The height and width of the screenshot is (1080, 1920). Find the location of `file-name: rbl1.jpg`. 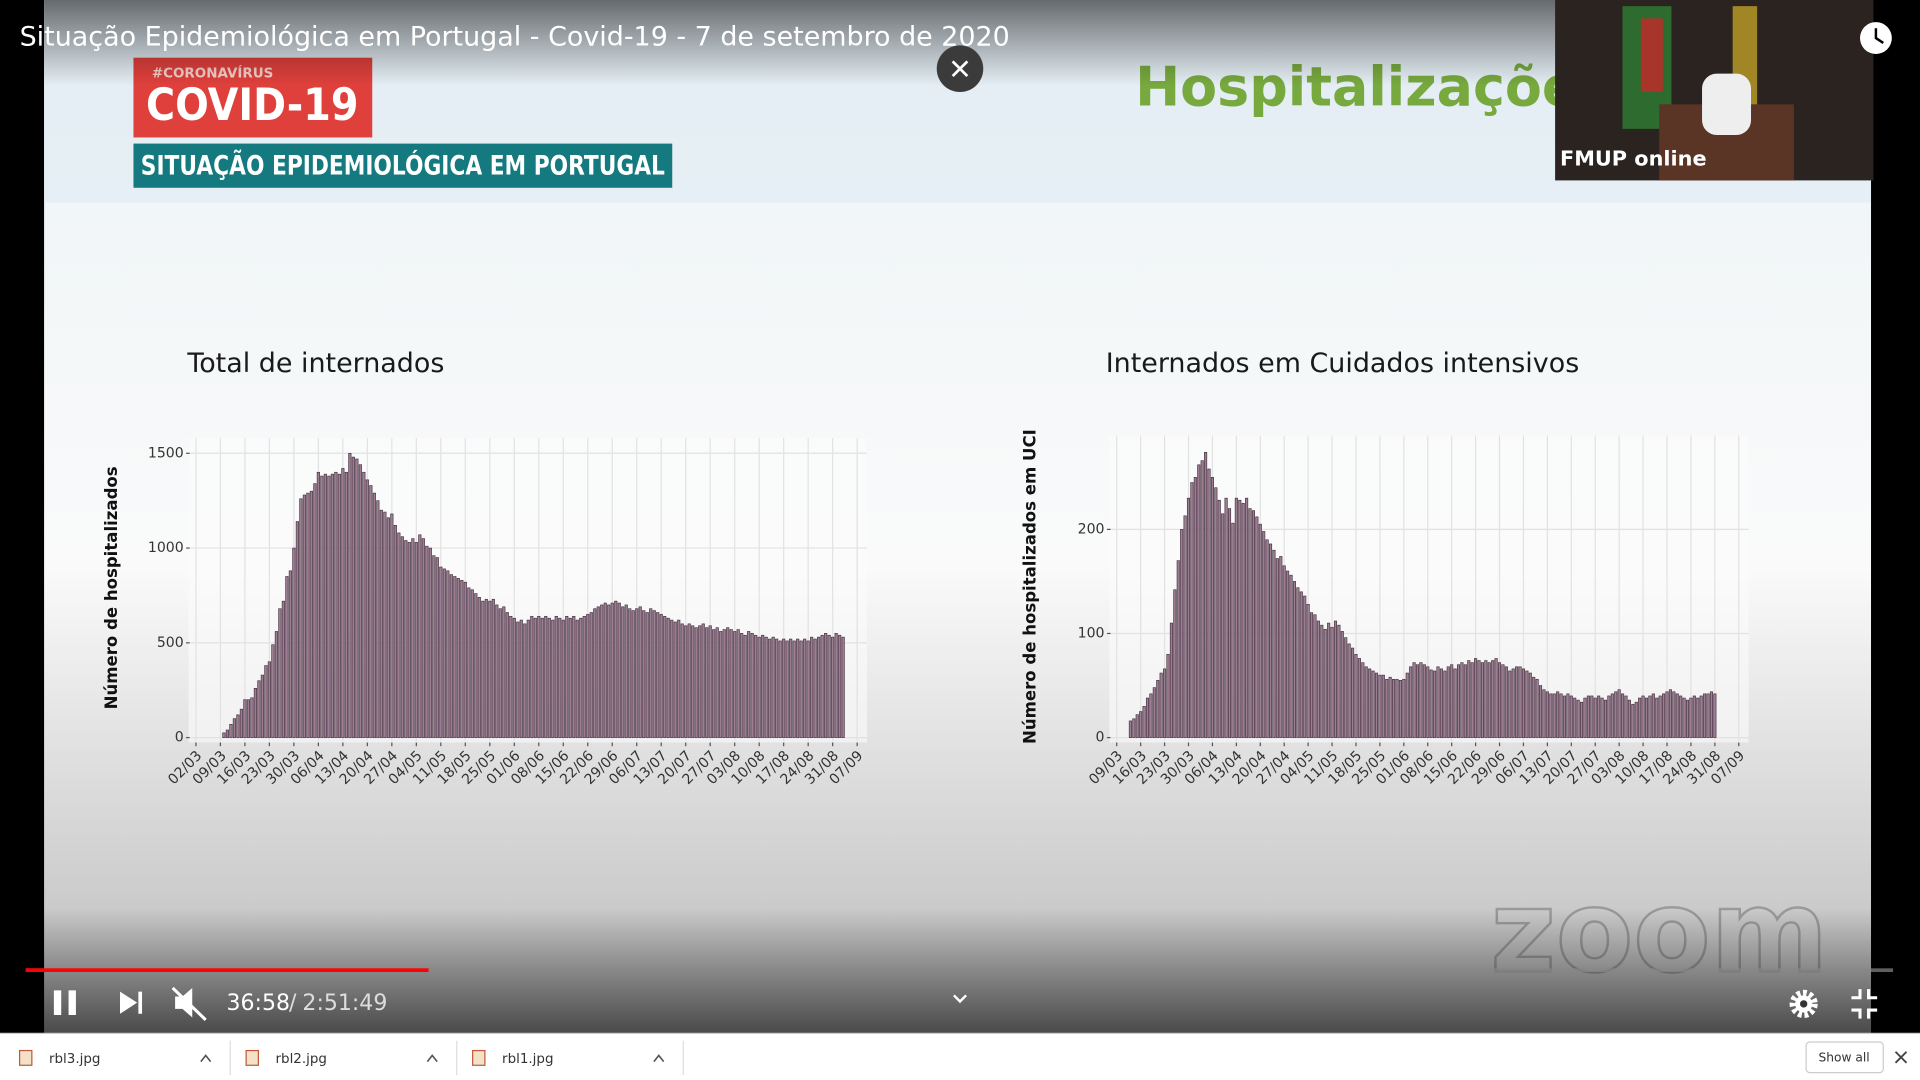

file-name: rbl1.jpg is located at coordinates (527, 1059).